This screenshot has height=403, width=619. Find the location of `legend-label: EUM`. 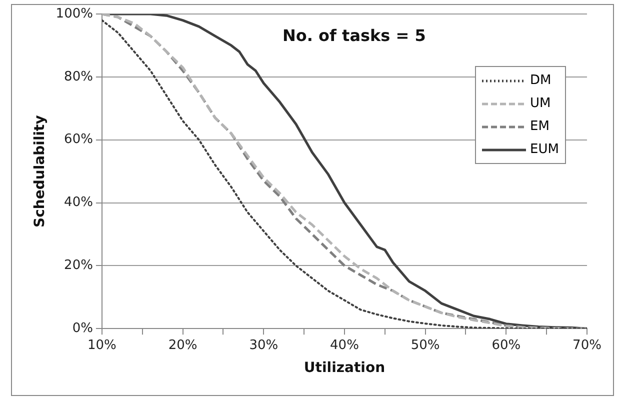

legend-label: EUM is located at coordinates (544, 150).